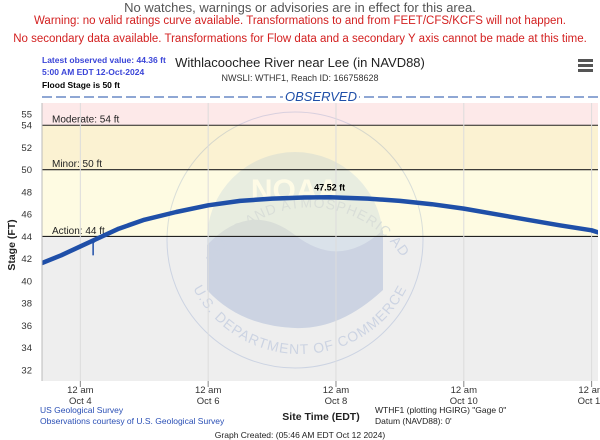 This screenshot has height=440, width=600. What do you see at coordinates (93, 72) in the screenshot?
I see `latest-observed-time: 5:00 AM EDT 12-Oct-2024` at bounding box center [93, 72].